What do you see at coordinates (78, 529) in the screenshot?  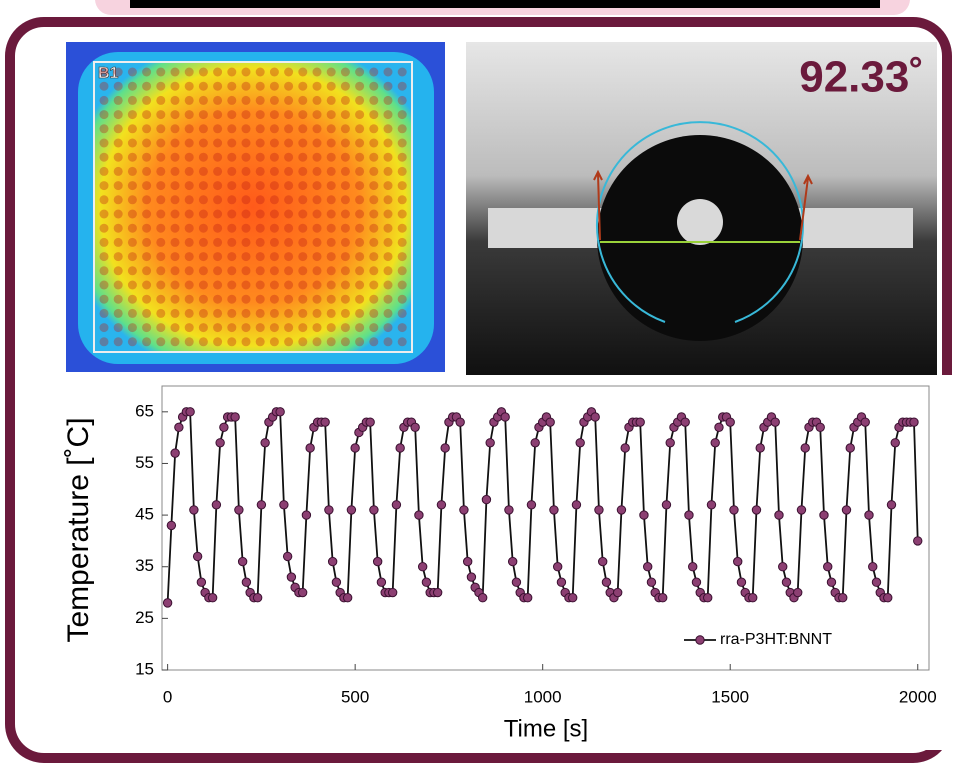 I see `y-axis-label: Temperature [˚C]` at bounding box center [78, 529].